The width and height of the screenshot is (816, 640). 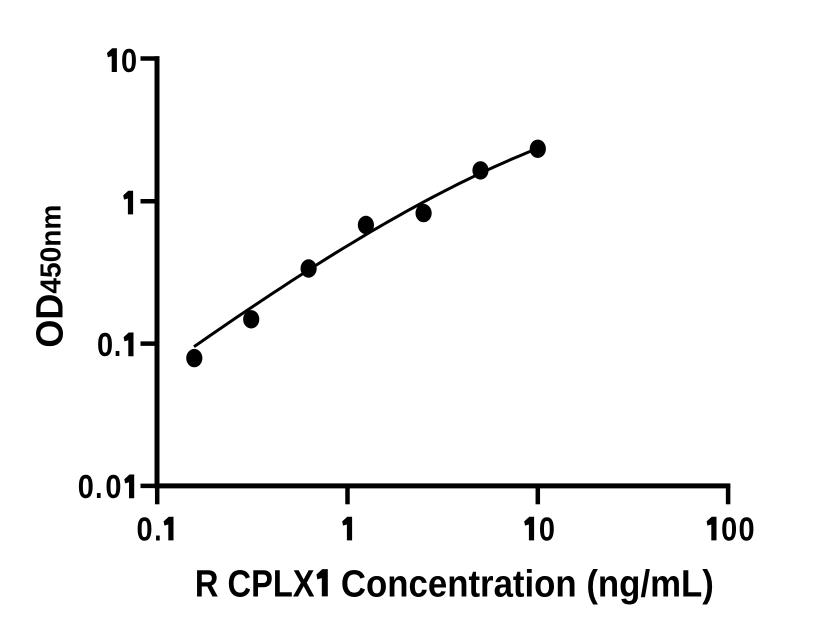 I want to click on svg-text: 450nm, so click(x=51, y=249).